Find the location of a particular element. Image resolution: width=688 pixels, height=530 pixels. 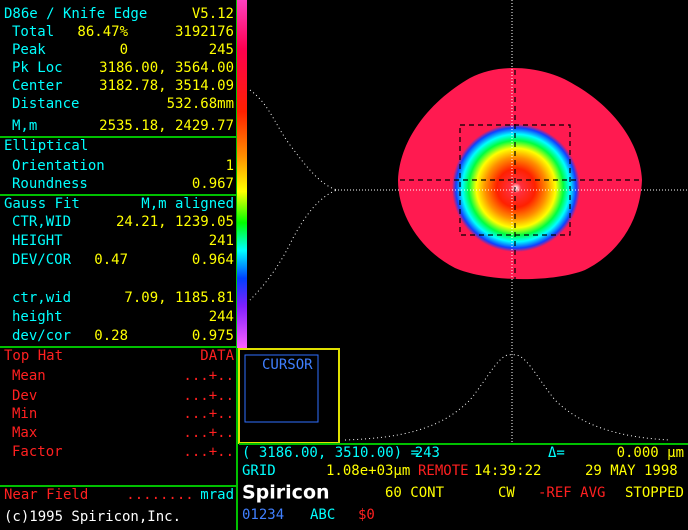

row-label: Peak is located at coordinates (29, 50).